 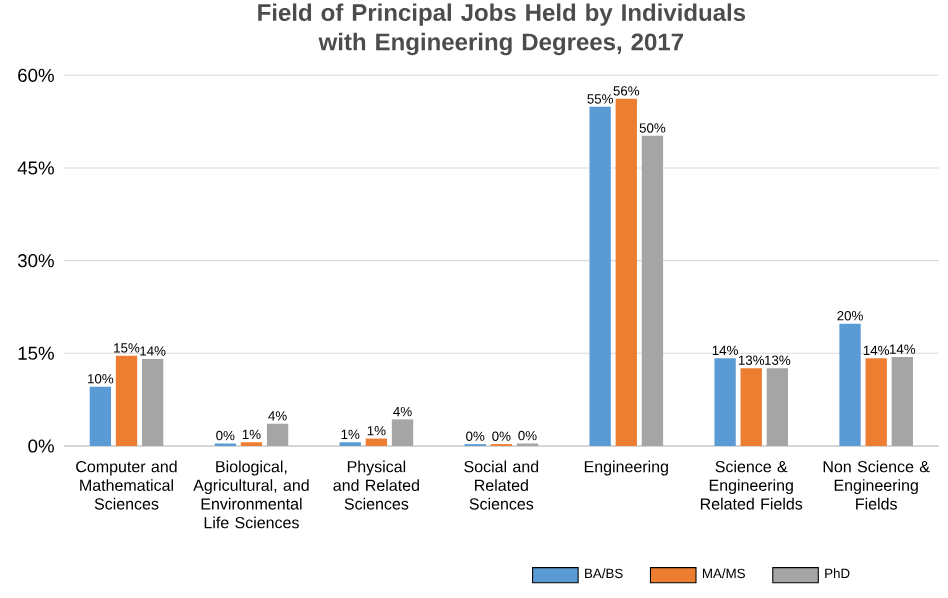 What do you see at coordinates (376, 485) in the screenshot?
I see `x-tick-label: Physical and Related Sciences` at bounding box center [376, 485].